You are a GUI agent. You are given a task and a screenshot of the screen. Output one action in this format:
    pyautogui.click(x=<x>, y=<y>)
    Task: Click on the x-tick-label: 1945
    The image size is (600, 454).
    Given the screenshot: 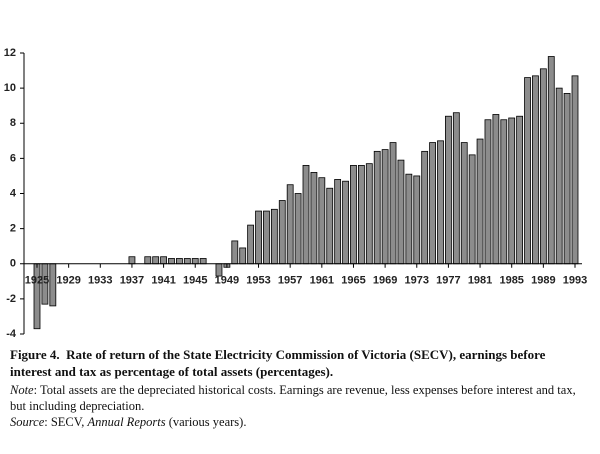 What is the action you would take?
    pyautogui.click(x=195, y=281)
    